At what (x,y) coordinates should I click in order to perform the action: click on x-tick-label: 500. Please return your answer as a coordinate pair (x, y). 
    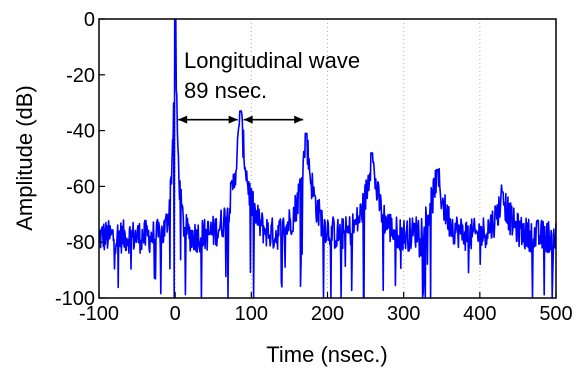
    Looking at the image, I should click on (555, 314).